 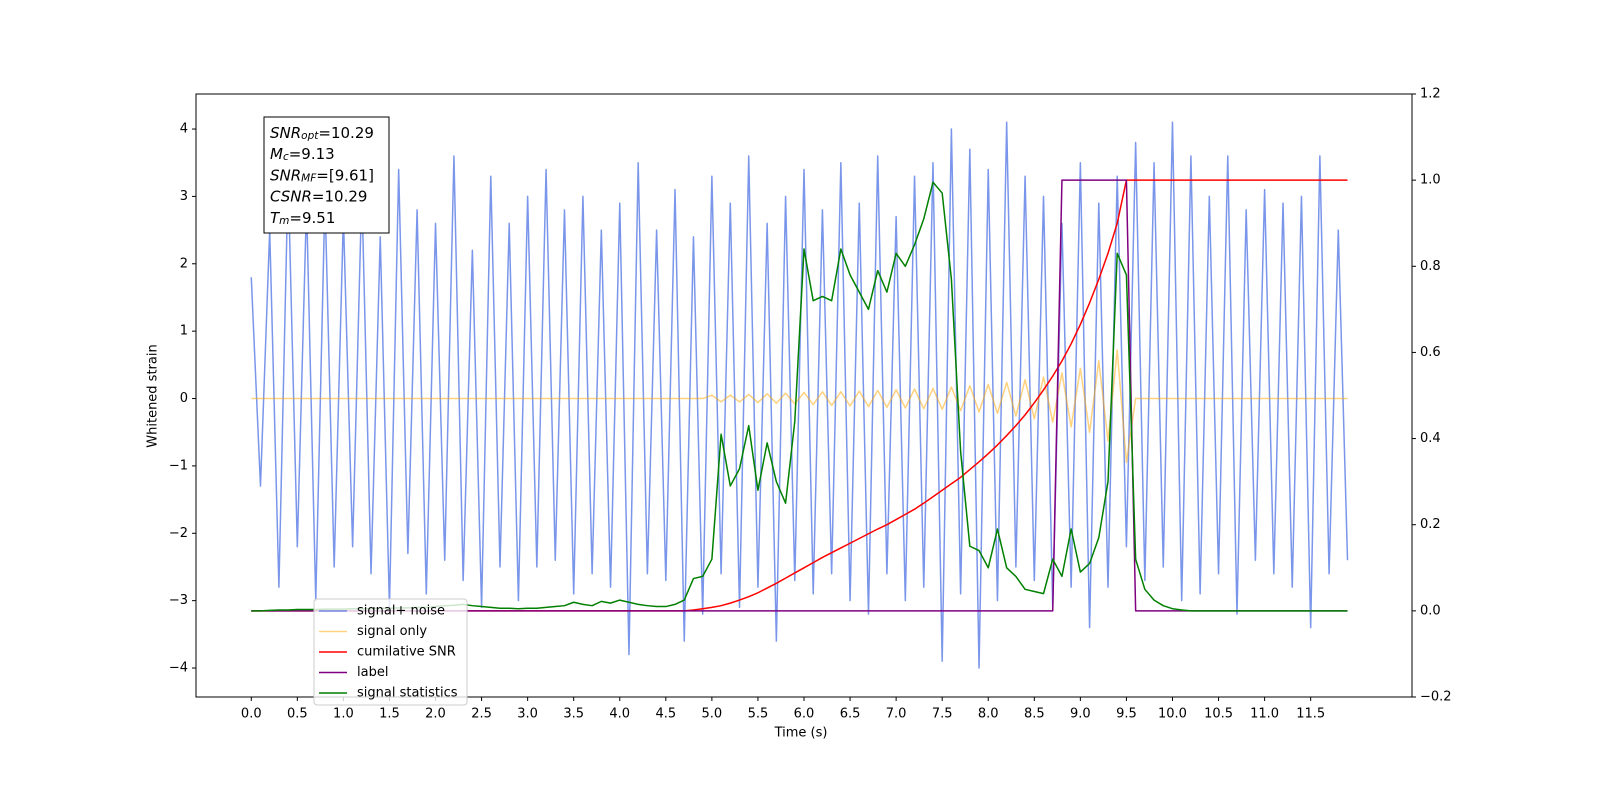 I want to click on y-tick-label: 3, so click(x=184, y=196).